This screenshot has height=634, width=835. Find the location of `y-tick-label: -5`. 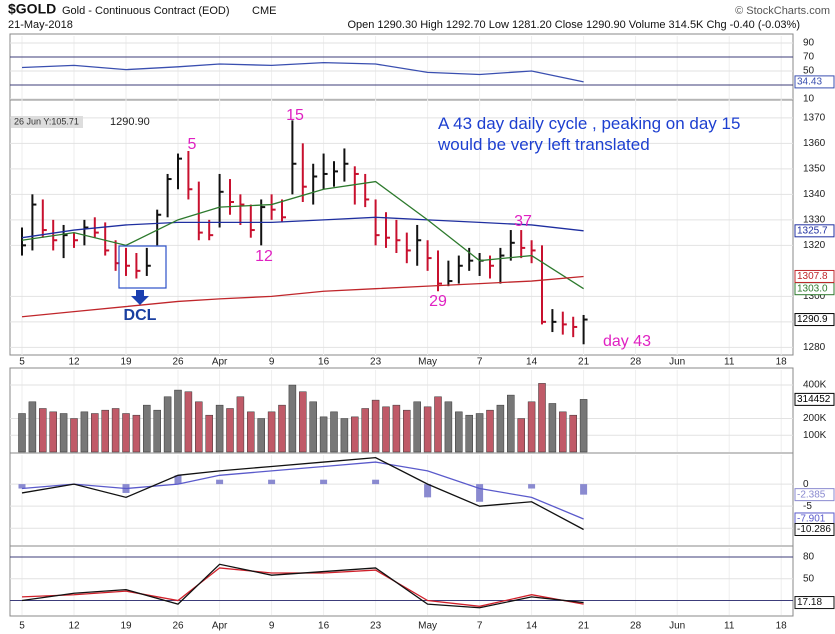

y-tick-label: -5 is located at coordinates (807, 506).